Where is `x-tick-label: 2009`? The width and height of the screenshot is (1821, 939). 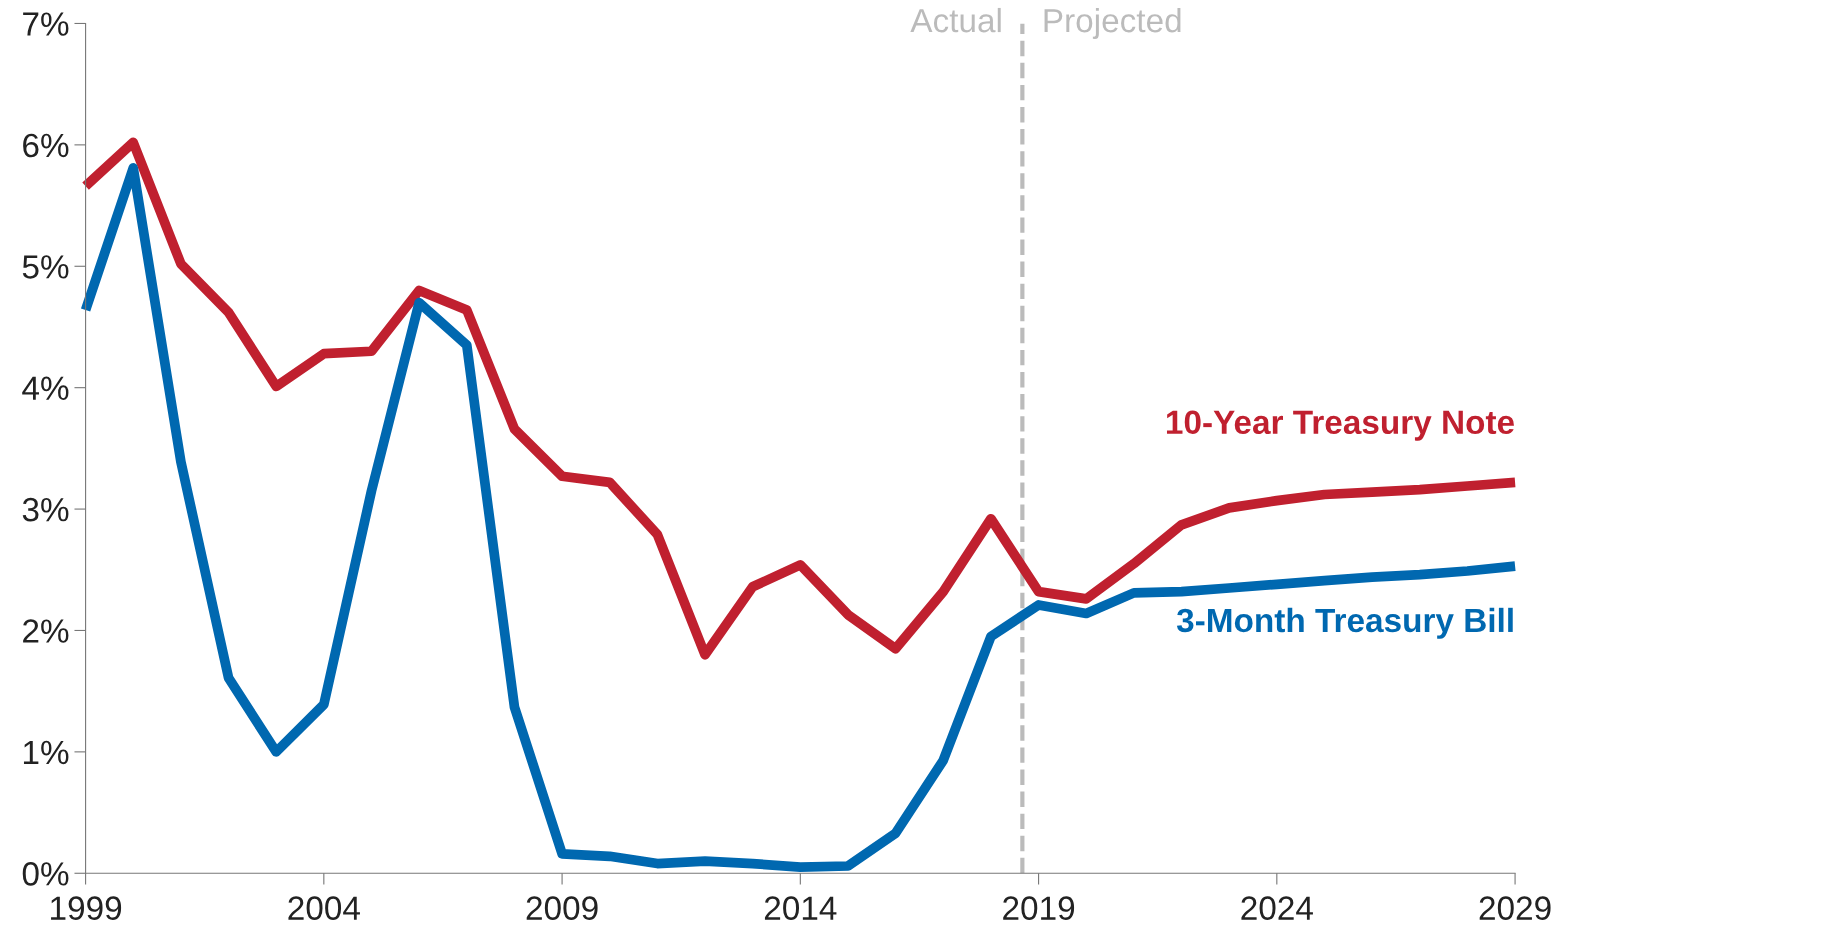 x-tick-label: 2009 is located at coordinates (562, 908).